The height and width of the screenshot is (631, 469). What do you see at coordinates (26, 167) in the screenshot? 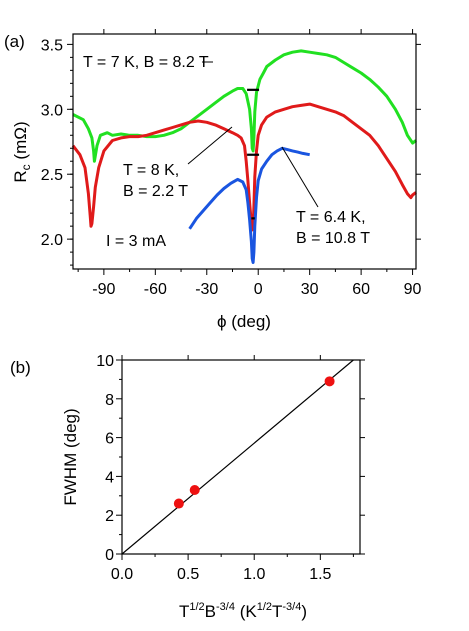
I see `ylabel-sub: c` at bounding box center [26, 167].